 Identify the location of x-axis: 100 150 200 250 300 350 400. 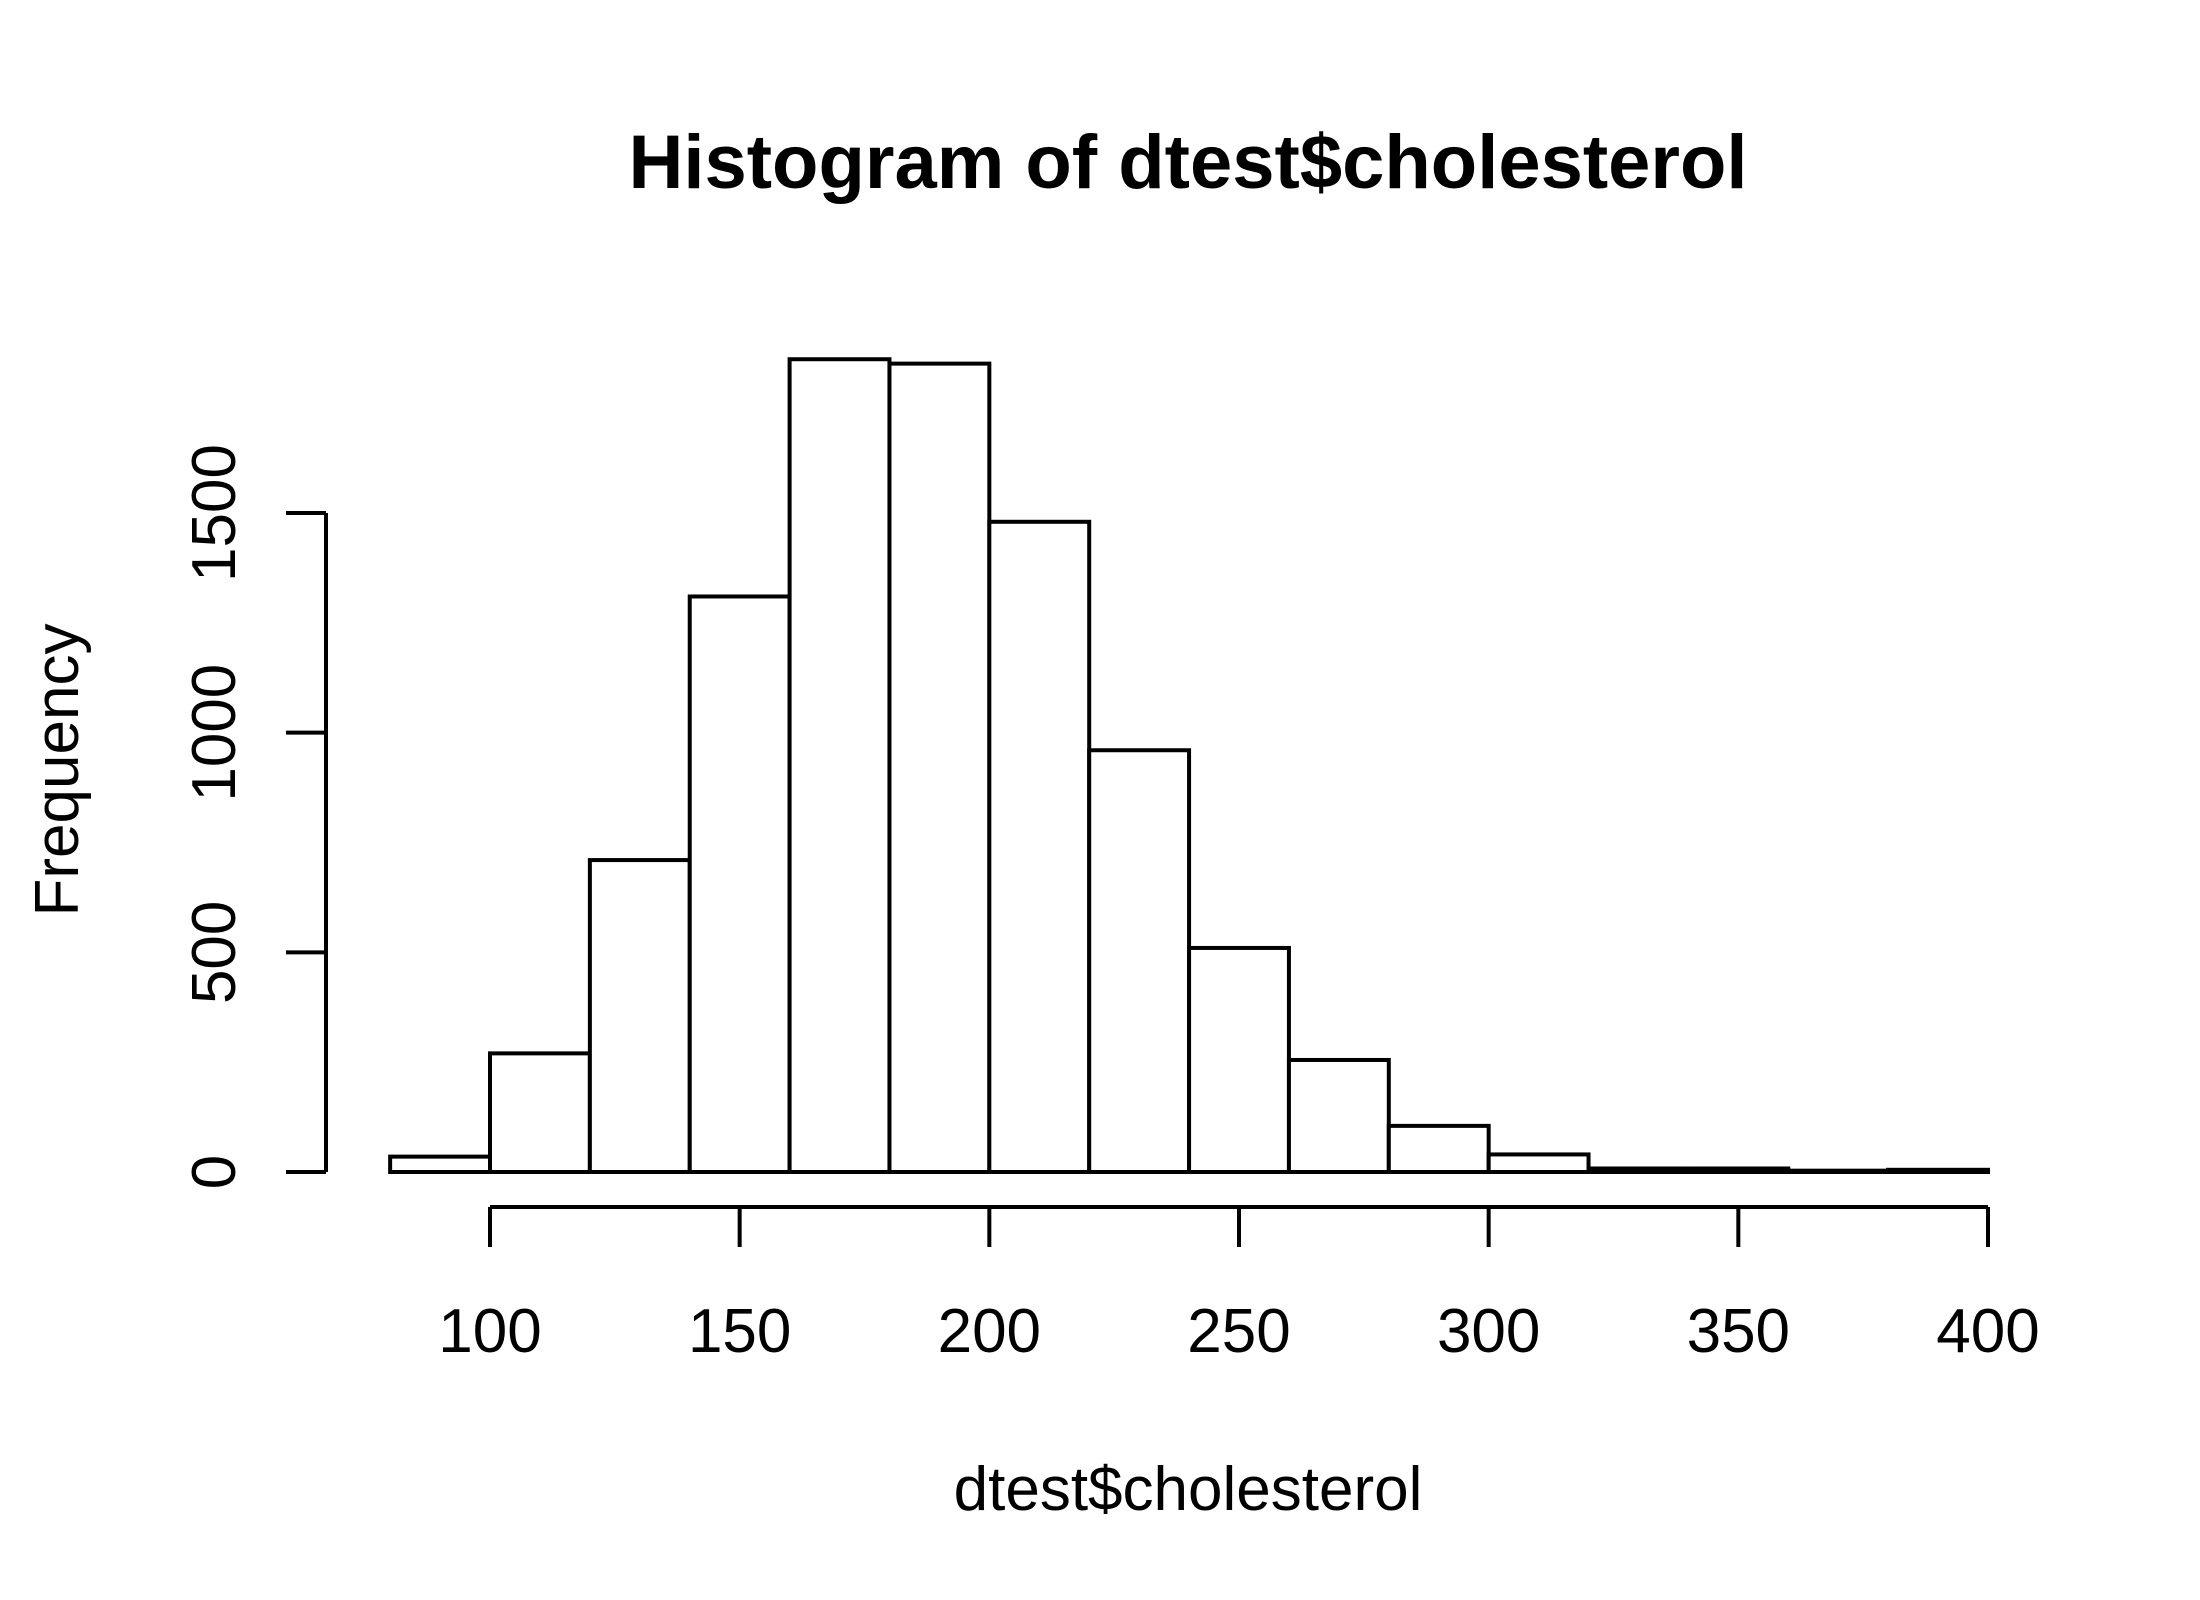
(1239, 1285).